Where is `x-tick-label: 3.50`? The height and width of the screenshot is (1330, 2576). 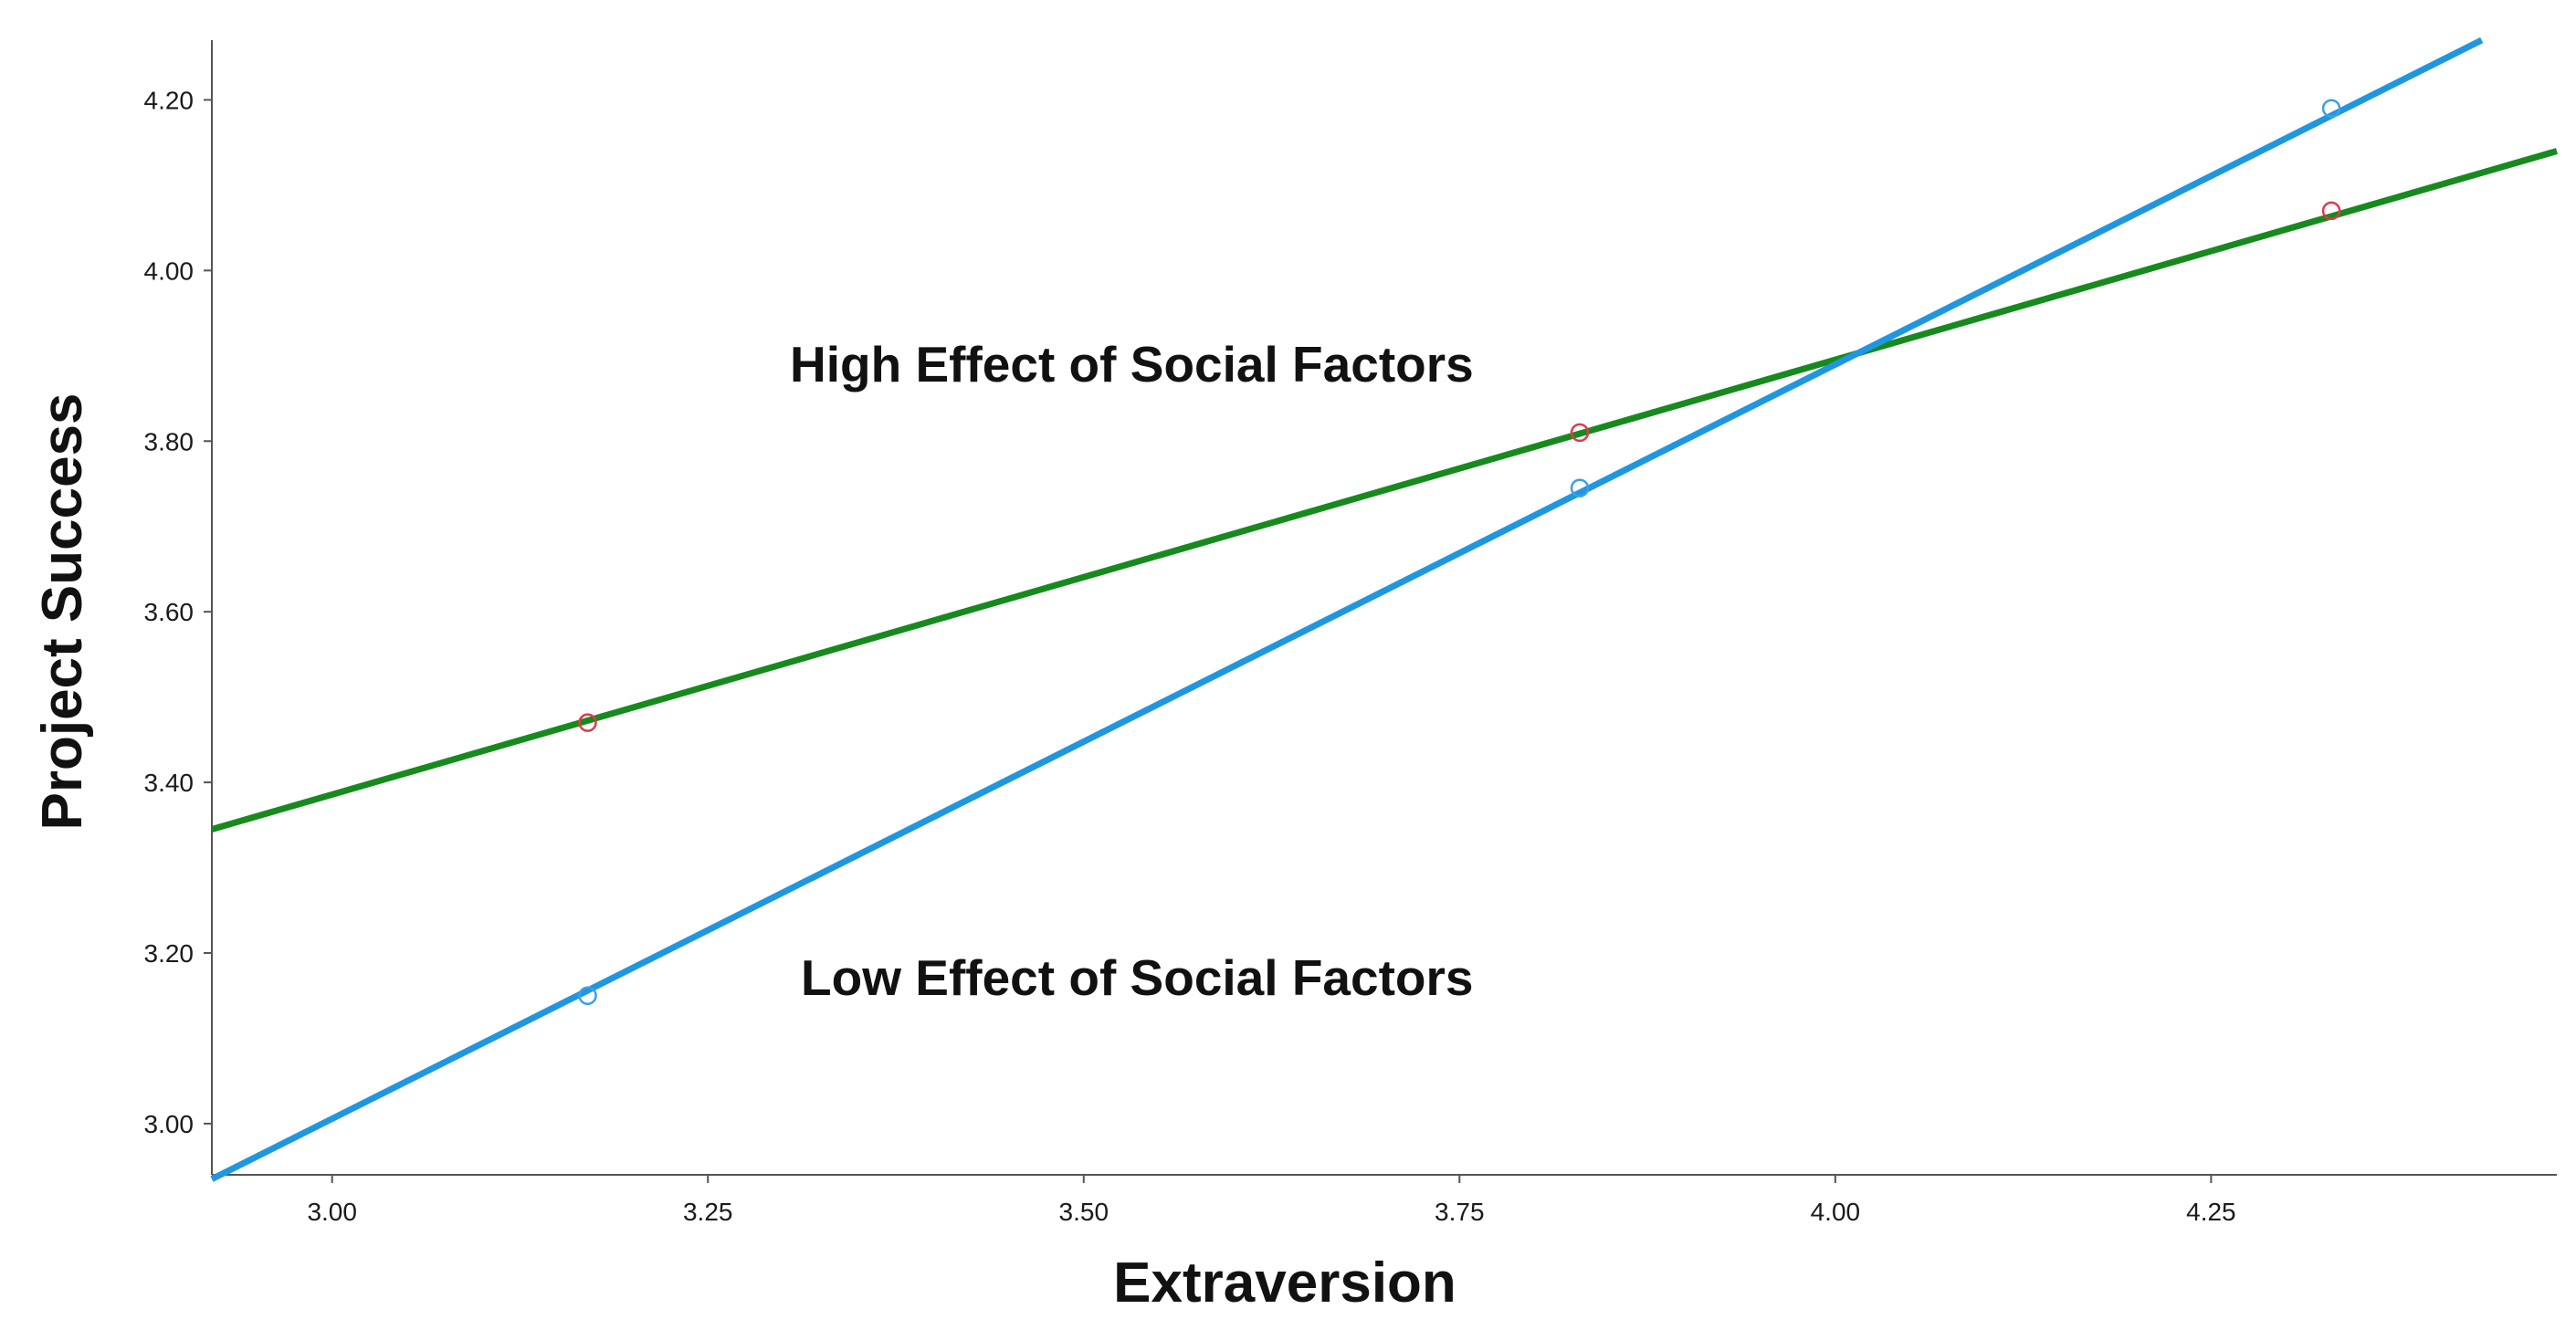
x-tick-label: 3.50 is located at coordinates (1084, 1212).